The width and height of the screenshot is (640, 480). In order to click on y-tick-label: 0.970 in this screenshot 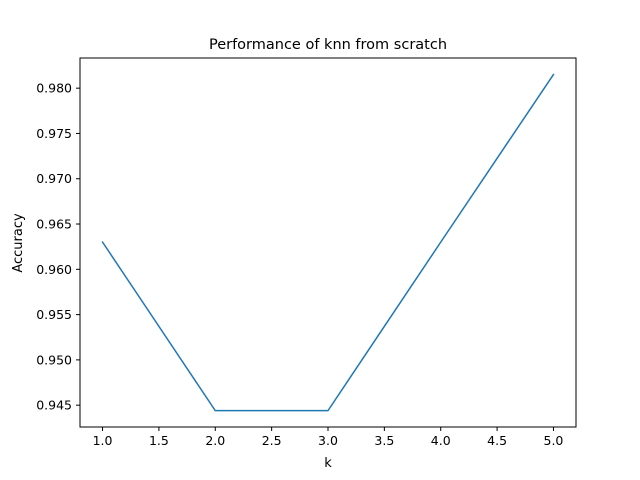, I will do `click(54, 178)`.